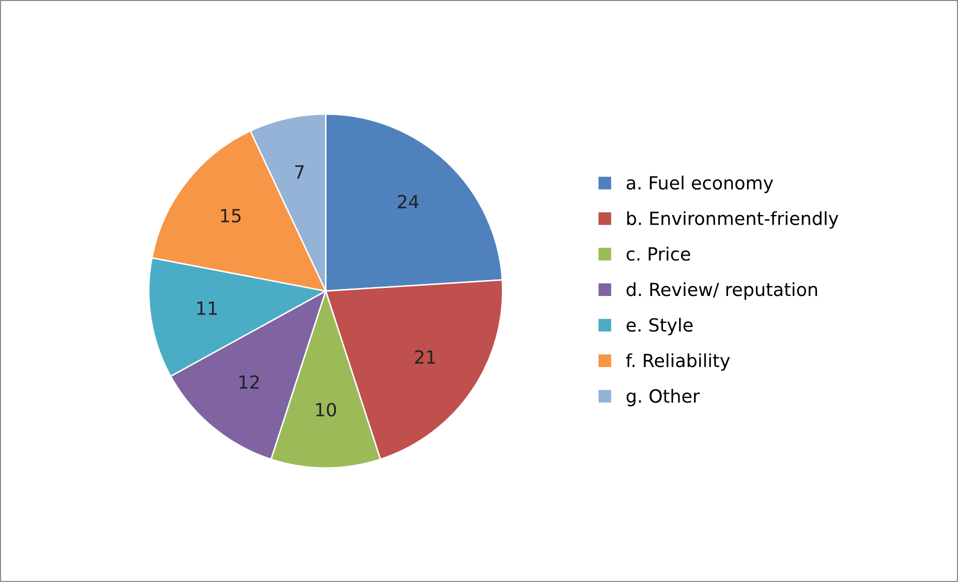 The height and width of the screenshot is (582, 958). What do you see at coordinates (722, 291) in the screenshot?
I see `legend-label: d. Review/ reputation` at bounding box center [722, 291].